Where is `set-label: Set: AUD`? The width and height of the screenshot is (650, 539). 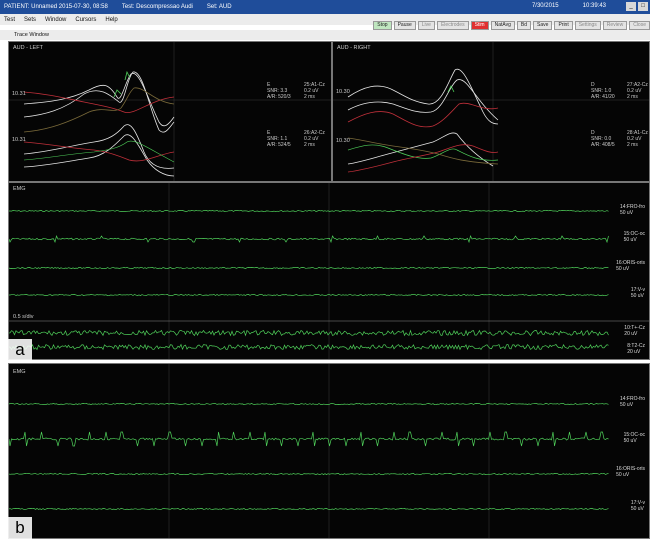 set-label: Set: AUD is located at coordinates (219, 7).